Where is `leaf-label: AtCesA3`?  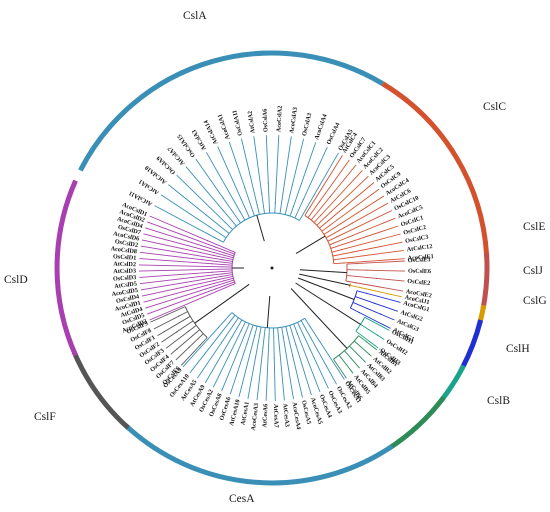 leaf-label: AtCesA3 is located at coordinates (285, 415).